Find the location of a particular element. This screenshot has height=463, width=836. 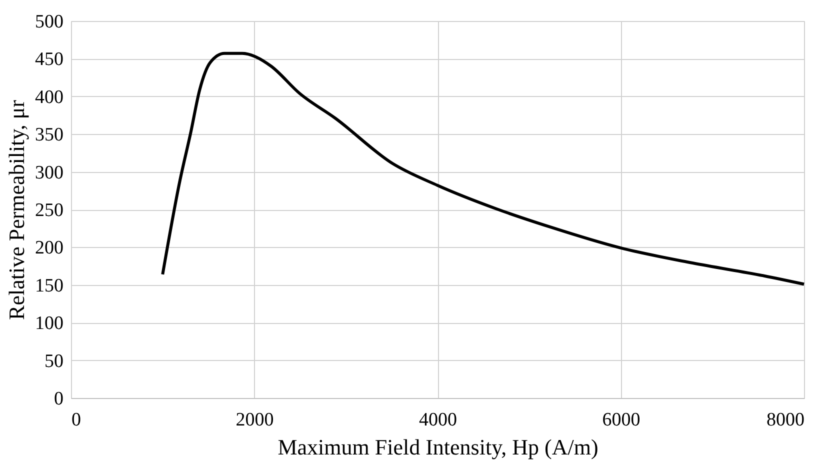

y-axis-title: Relative Permeability, μr is located at coordinates (16, 209).